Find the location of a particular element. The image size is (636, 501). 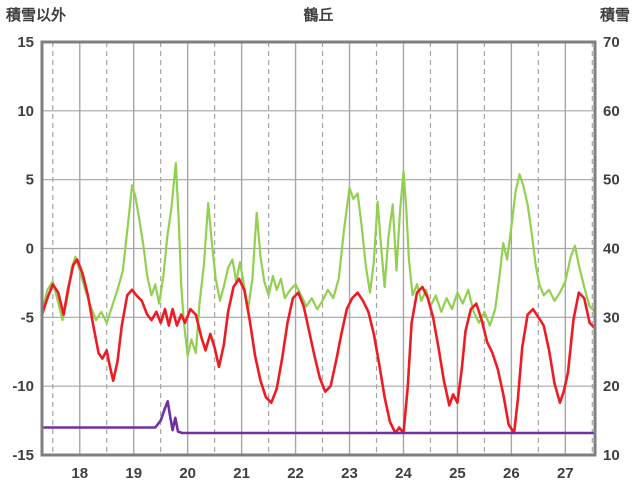

left-tick-label: 15 is located at coordinates (25, 42).